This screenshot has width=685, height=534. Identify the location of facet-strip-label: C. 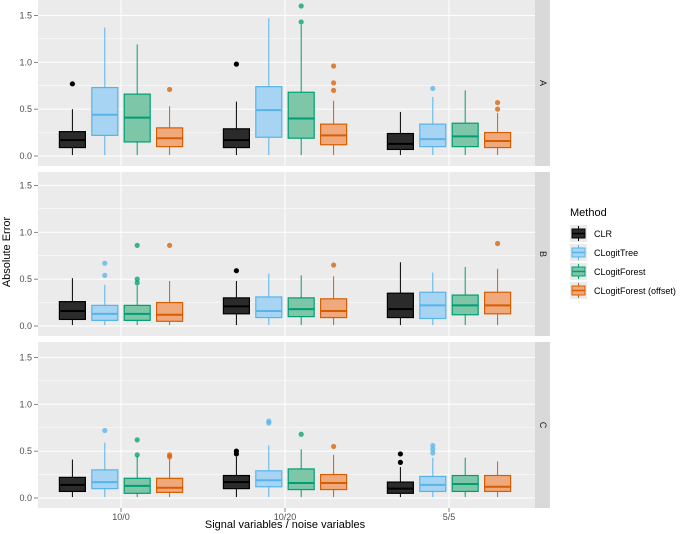
(543, 425).